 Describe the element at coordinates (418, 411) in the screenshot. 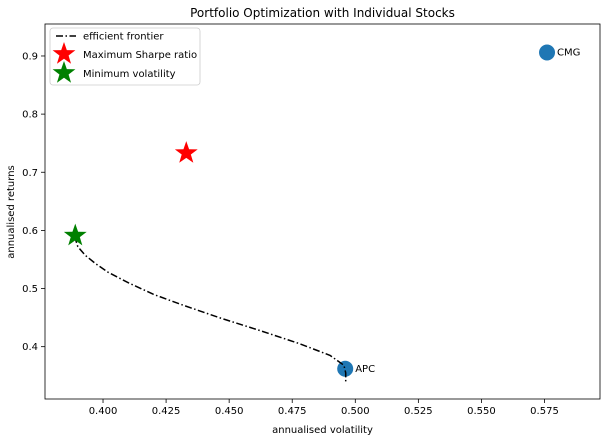

I see `x-tick-label: 0.525` at that location.